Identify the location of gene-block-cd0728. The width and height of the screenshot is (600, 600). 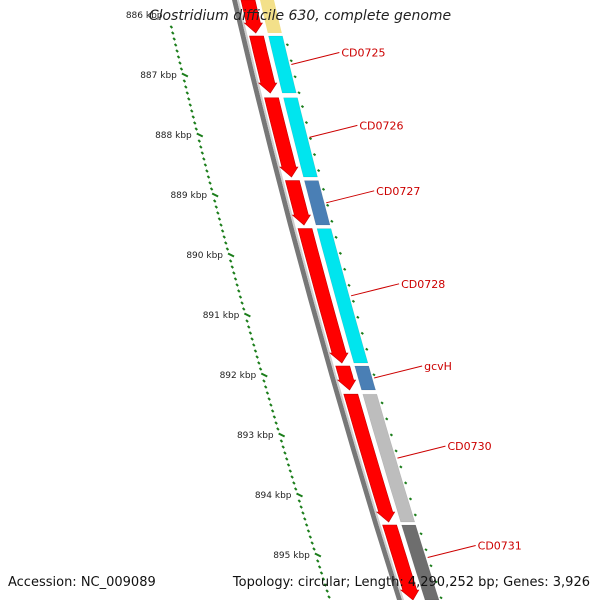
(342, 296).